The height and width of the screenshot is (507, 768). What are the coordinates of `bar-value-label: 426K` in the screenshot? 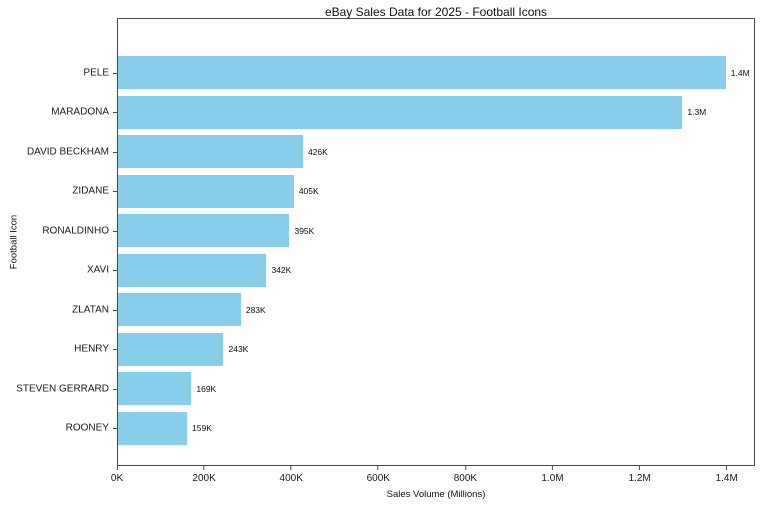 It's located at (317, 151).